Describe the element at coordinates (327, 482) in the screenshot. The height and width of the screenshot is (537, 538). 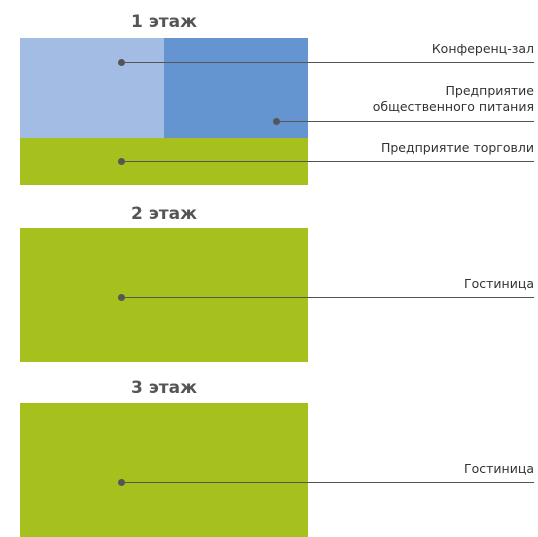
I see `floor-3-hotel-leader-line` at that location.